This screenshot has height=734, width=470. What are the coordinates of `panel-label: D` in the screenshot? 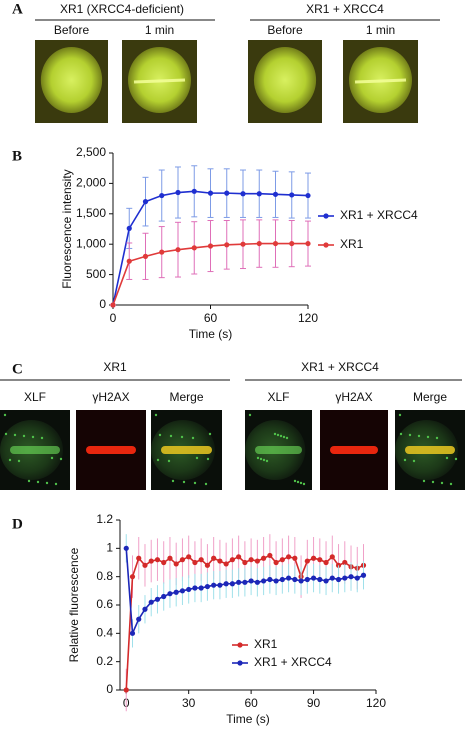 It's located at (17, 524).